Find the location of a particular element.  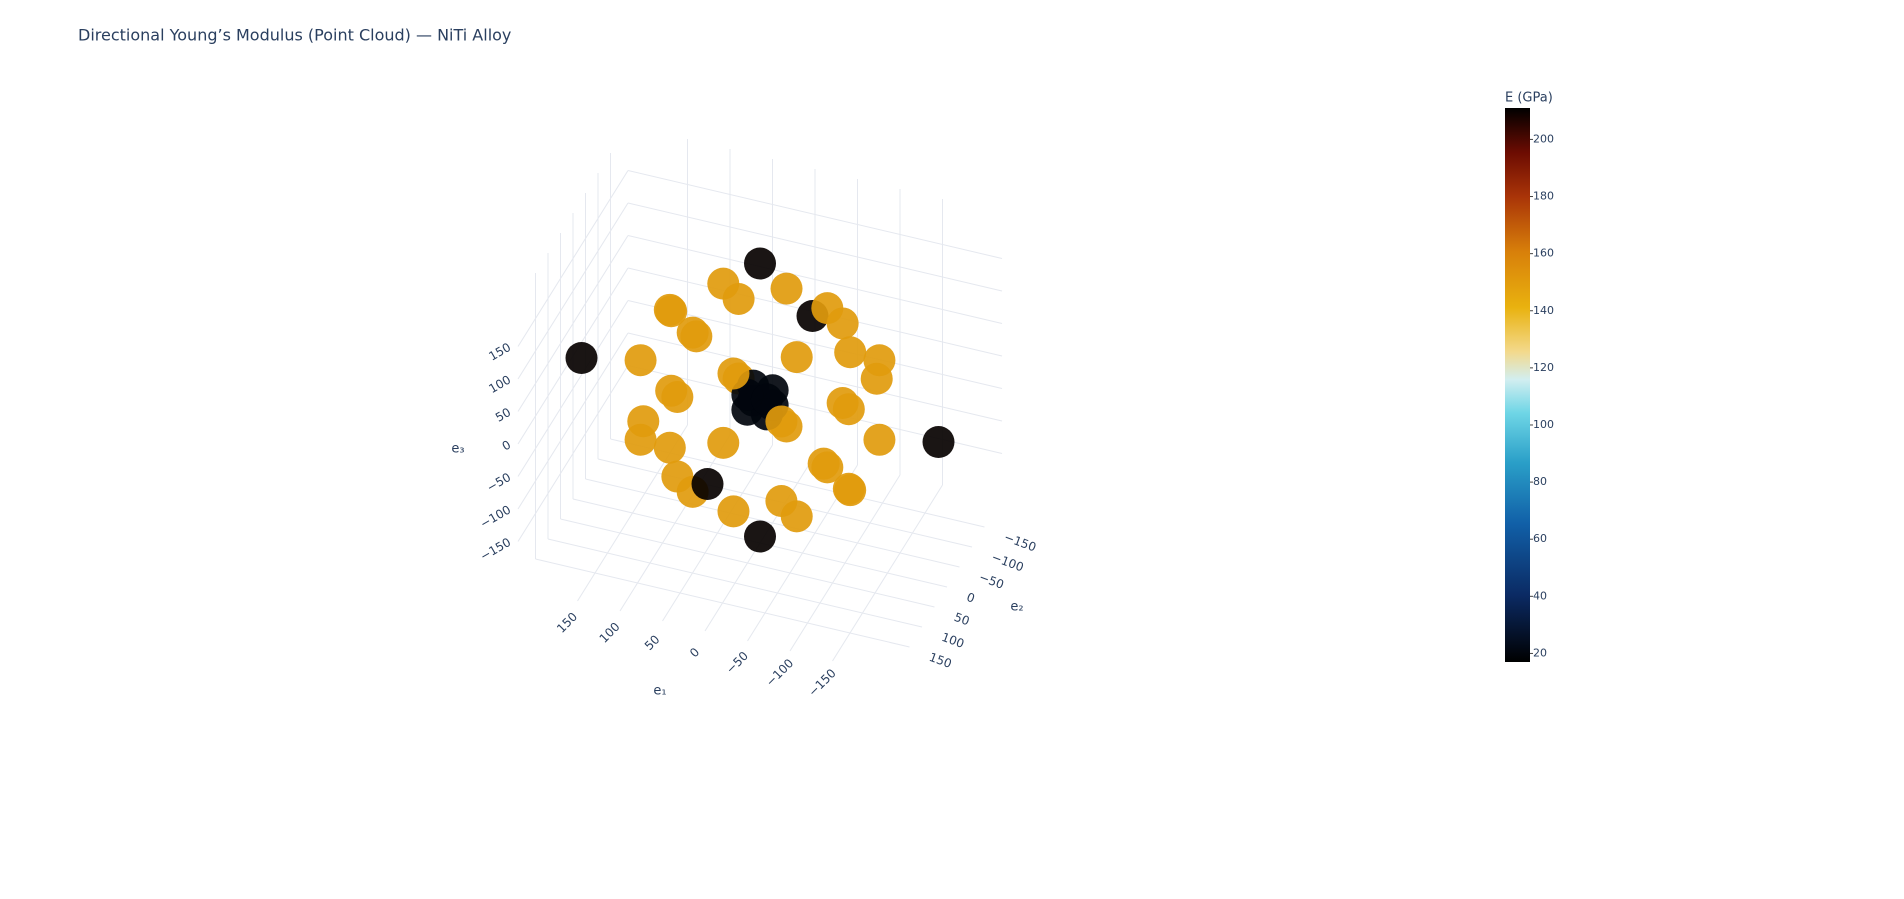

colorbar-tick-label: 120 is located at coordinates (1543, 367).